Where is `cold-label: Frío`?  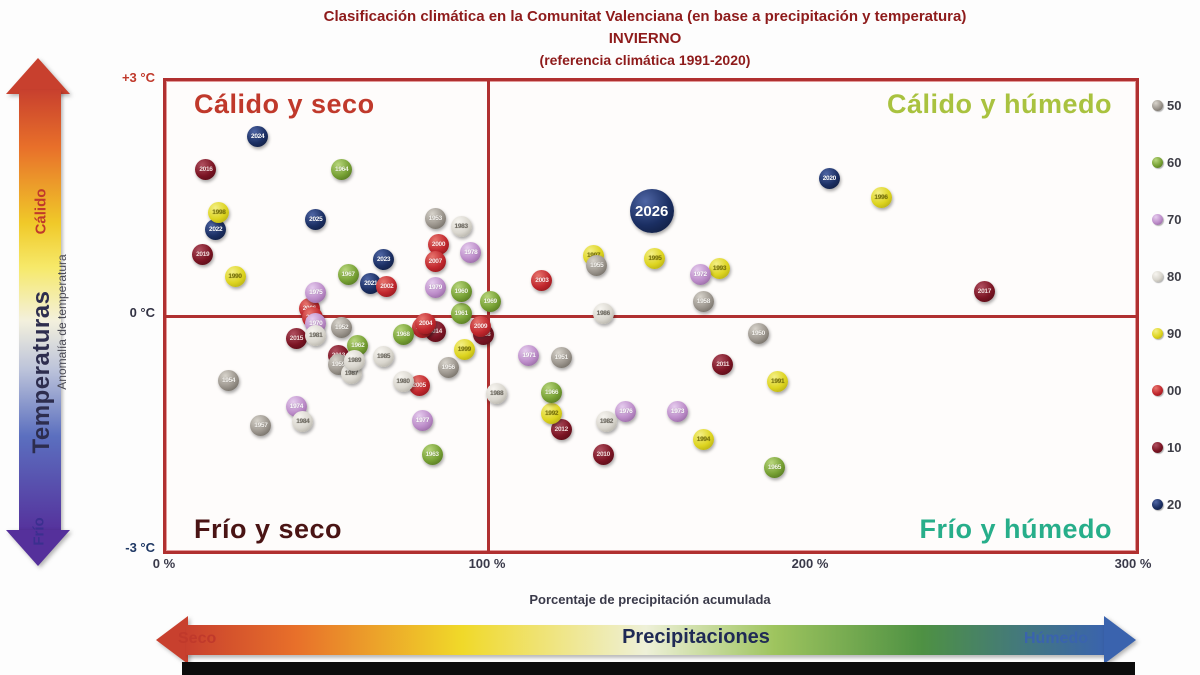
cold-label: Frío is located at coordinates (39, 531).